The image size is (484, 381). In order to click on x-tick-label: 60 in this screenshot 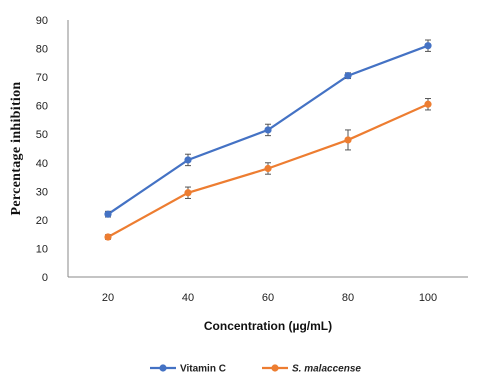, I will do `click(268, 298)`.